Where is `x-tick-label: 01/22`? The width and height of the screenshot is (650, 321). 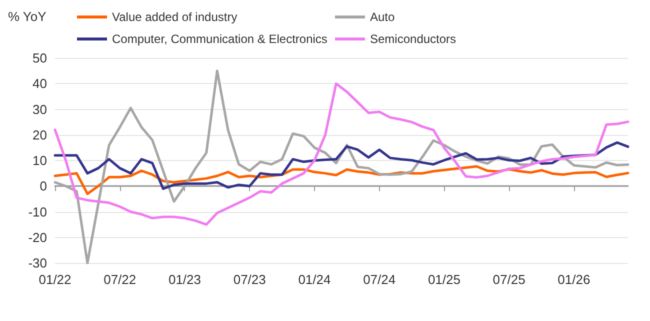
x-tick-label: 01/22 is located at coordinates (55, 279).